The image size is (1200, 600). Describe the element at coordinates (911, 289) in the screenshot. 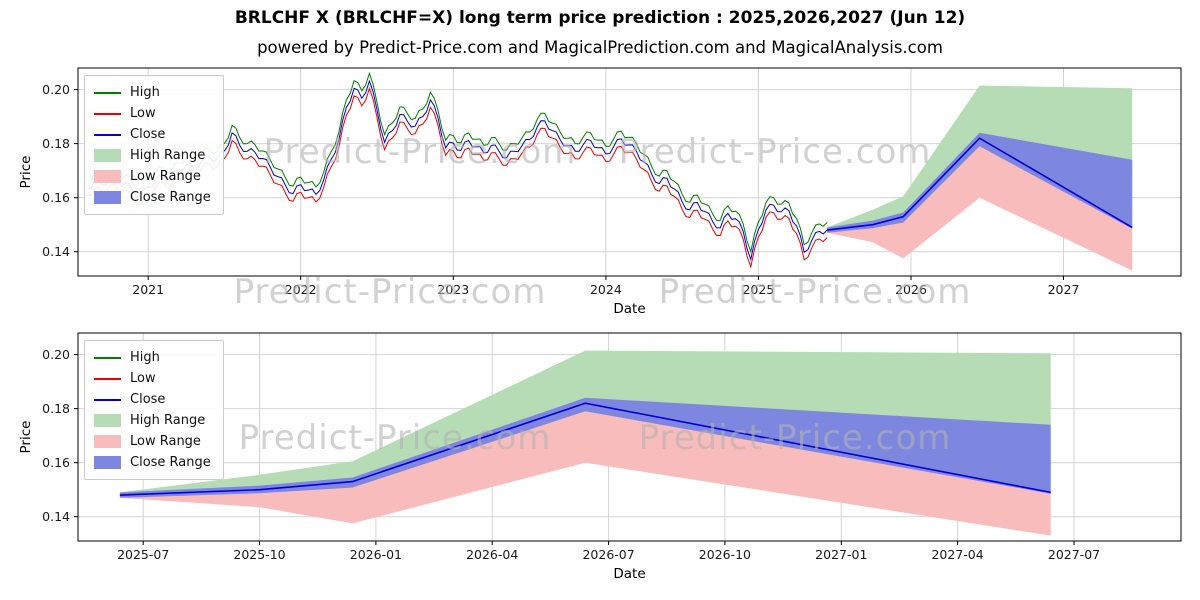

I see `x-tick-label: 2026` at that location.